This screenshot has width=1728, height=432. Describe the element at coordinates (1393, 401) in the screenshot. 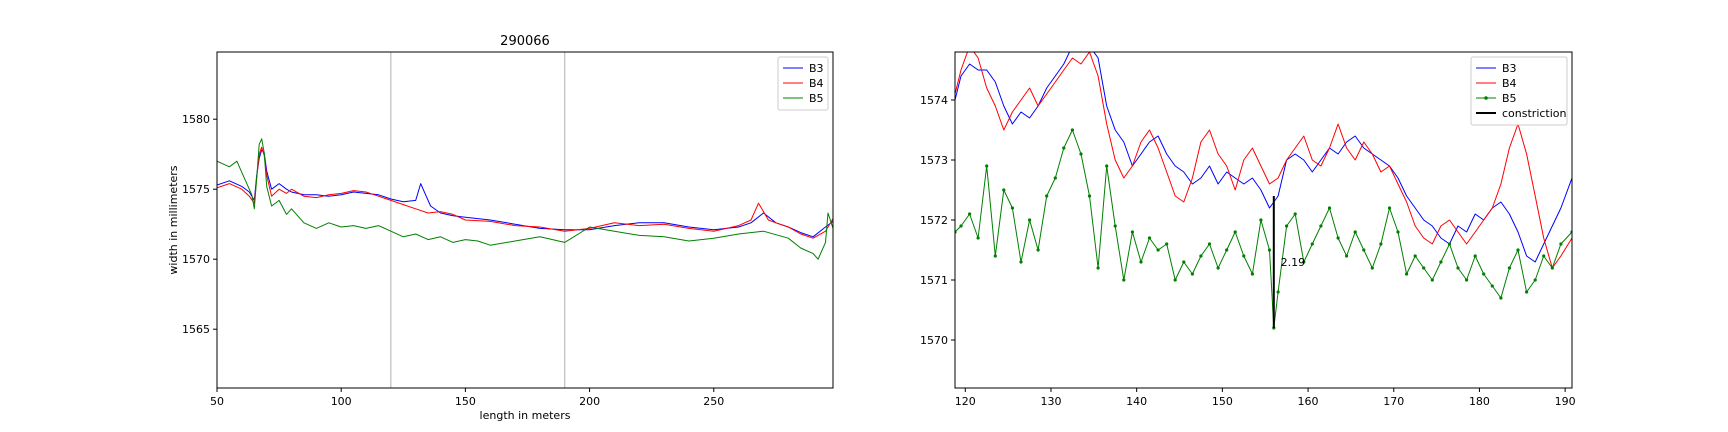

I see `x-tick-label: 170` at that location.